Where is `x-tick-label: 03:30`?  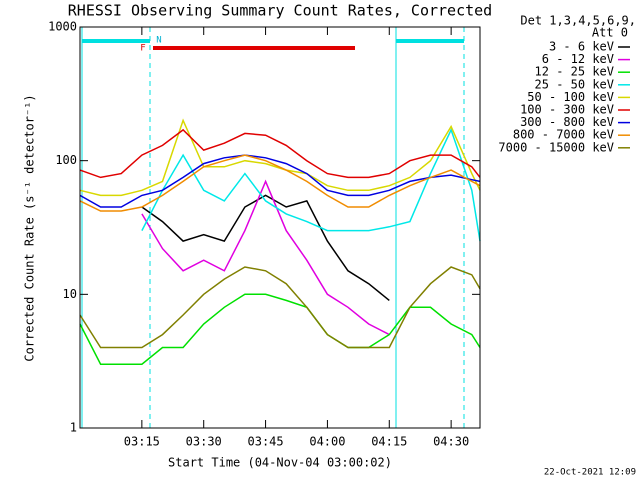 x-tick-label: 03:30 is located at coordinates (204, 442).